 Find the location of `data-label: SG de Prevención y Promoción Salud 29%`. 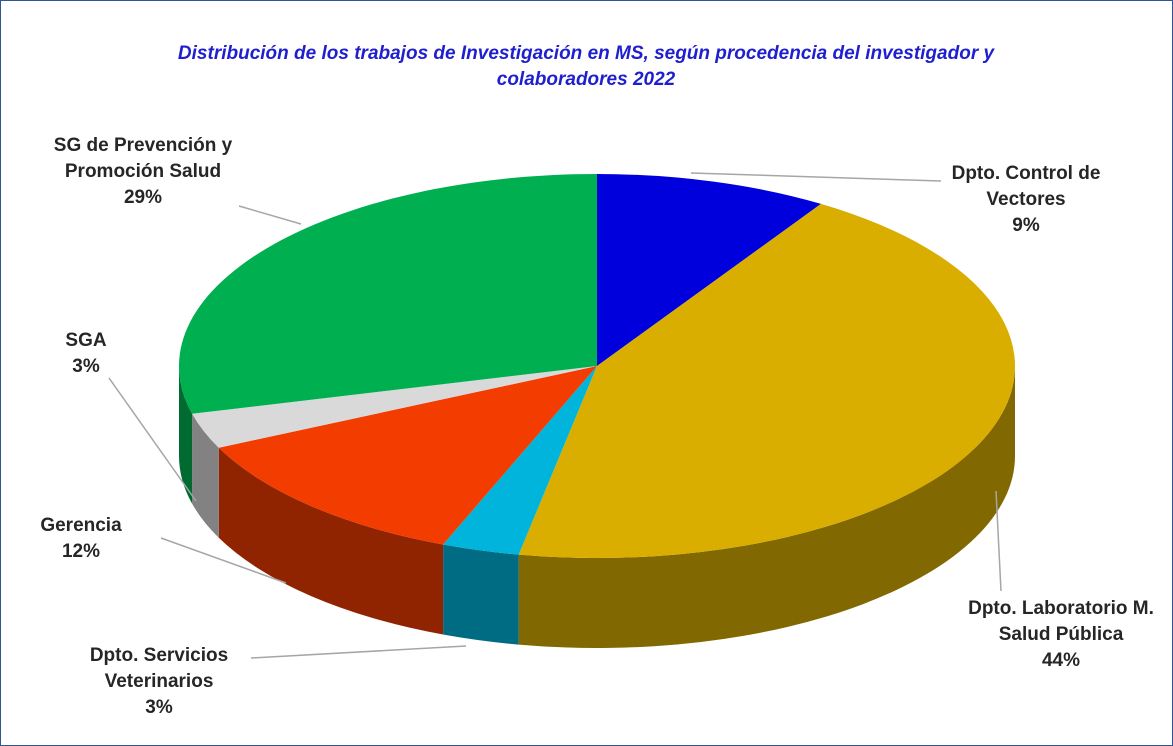

data-label: SG de Prevención y Promoción Salud 29% is located at coordinates (143, 172).